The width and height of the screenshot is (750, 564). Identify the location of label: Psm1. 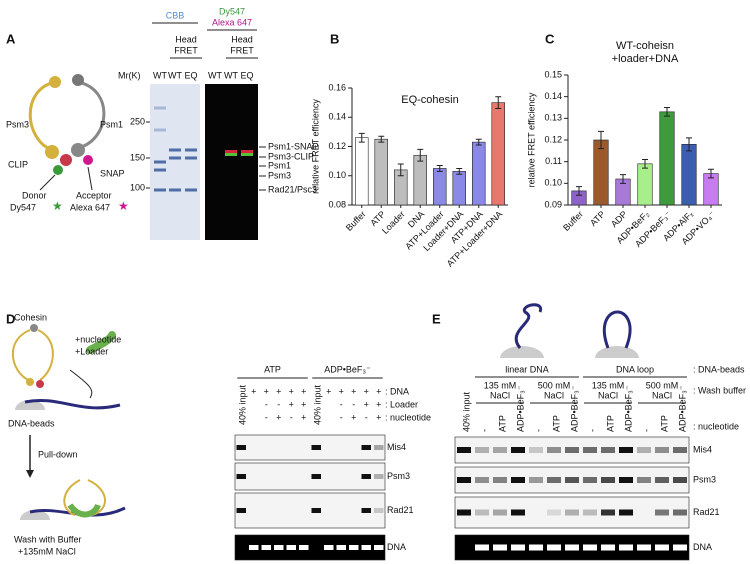
(279, 165).